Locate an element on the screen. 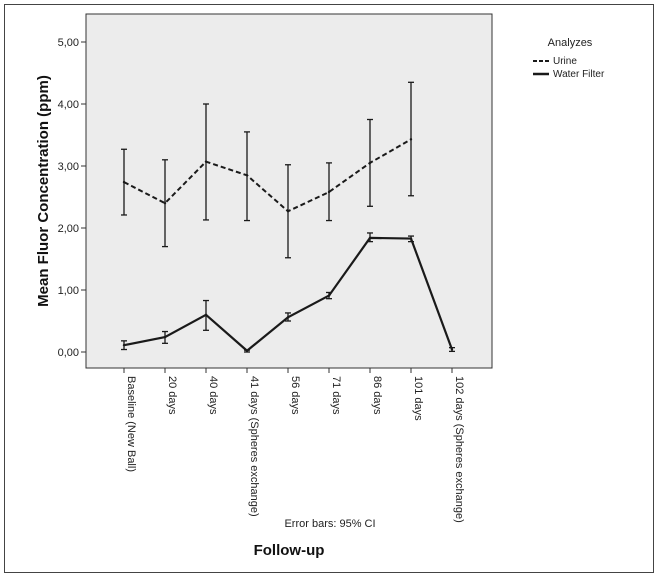  legend: Analyzes Urine Water Filter is located at coordinates (569, 58).